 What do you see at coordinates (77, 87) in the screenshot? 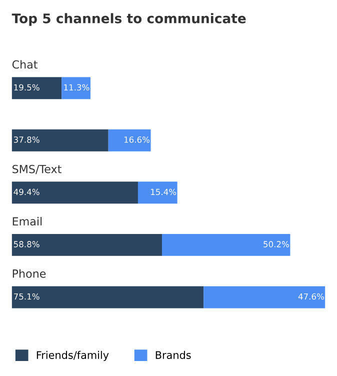
I see `data-label: 11.3%` at bounding box center [77, 87].